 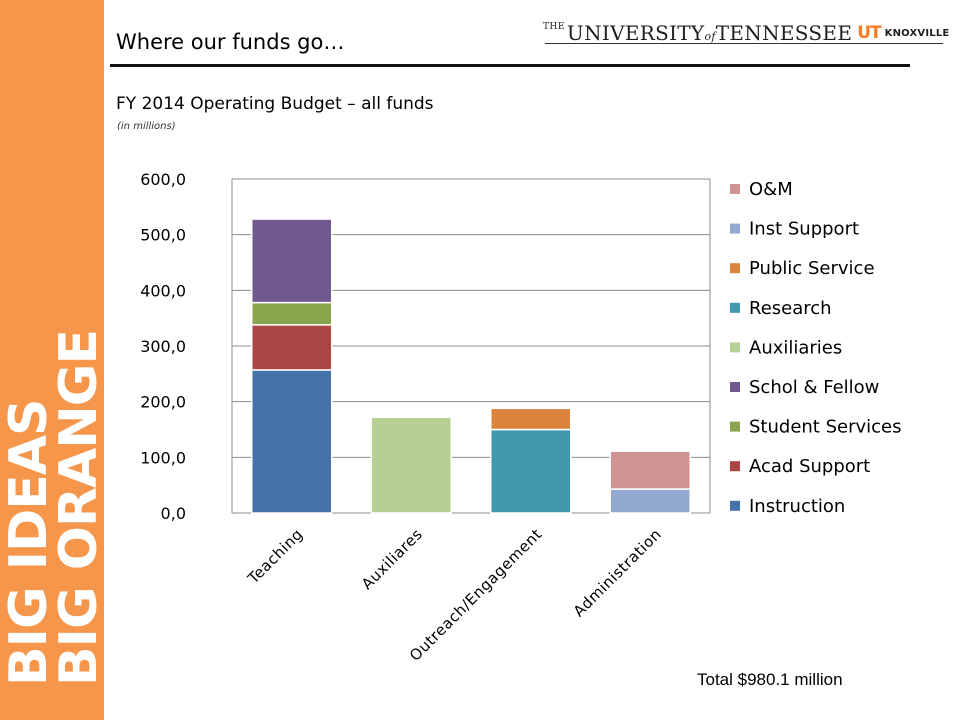 I want to click on chart-subtitle: FY 2014 Operating Budget – all funds, so click(x=275, y=104).